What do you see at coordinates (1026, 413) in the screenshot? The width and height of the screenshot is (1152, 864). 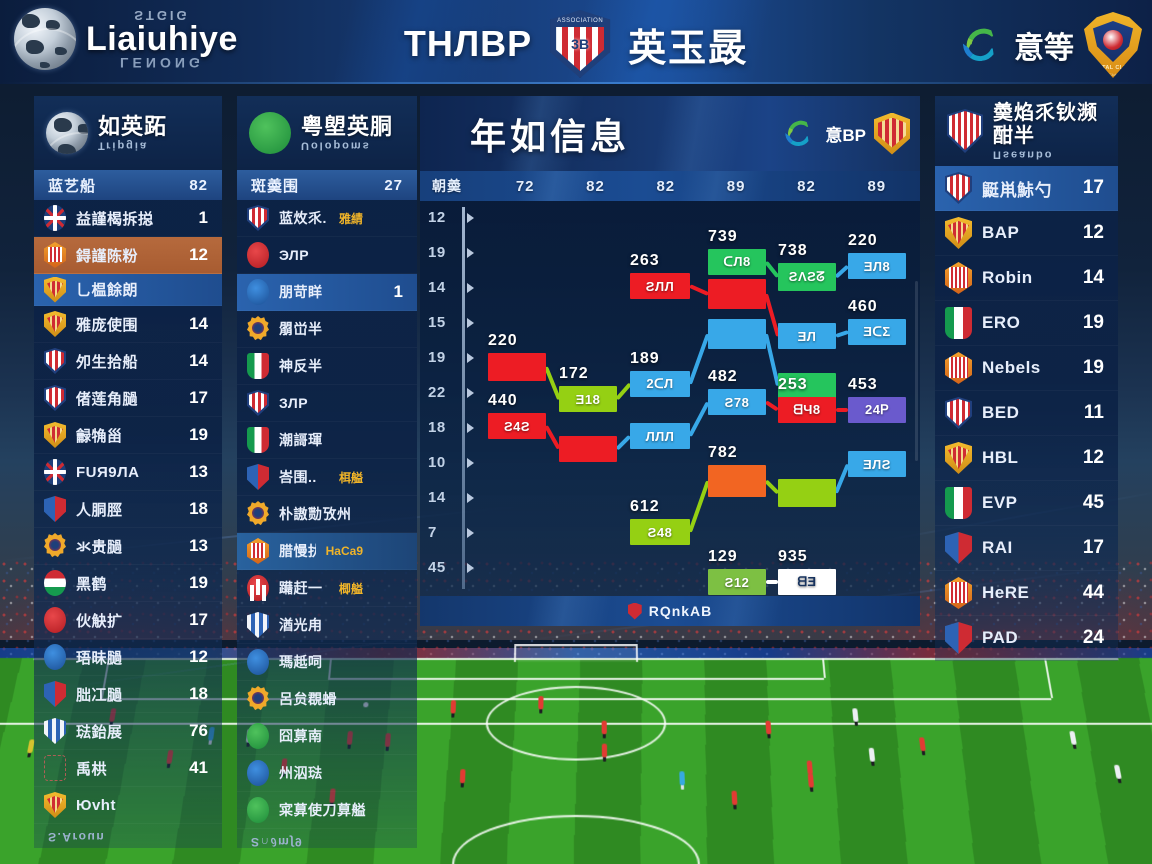 I see `list-item: BED 11` at bounding box center [1026, 413].